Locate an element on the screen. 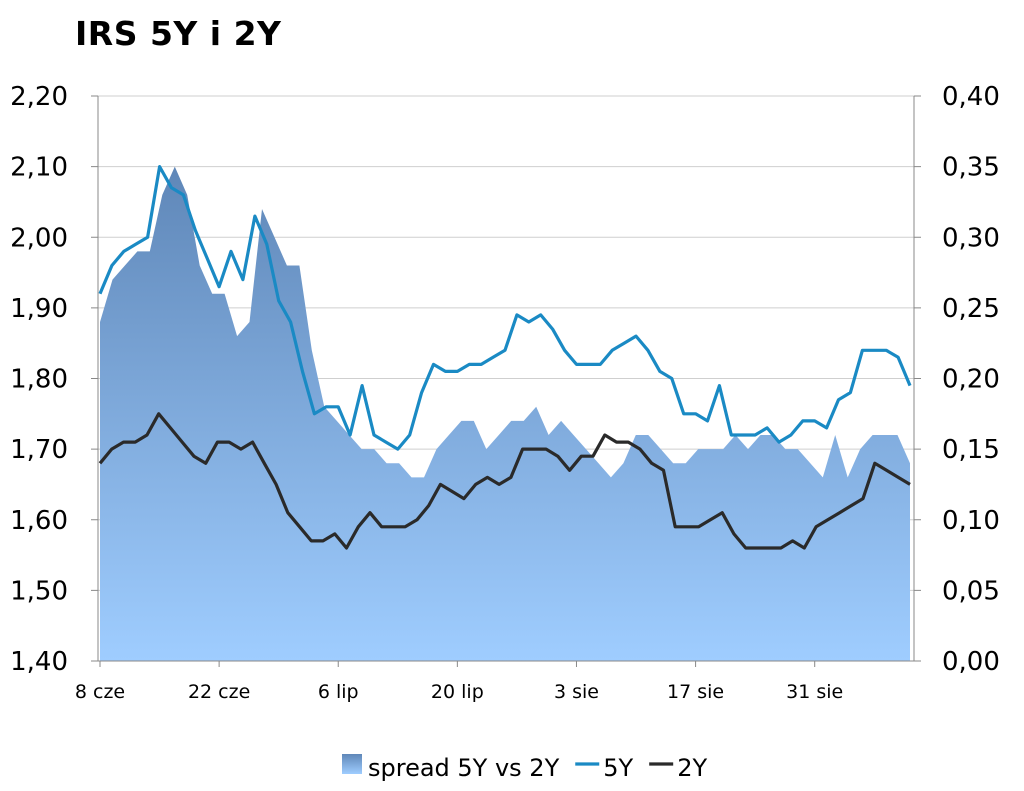 Image resolution: width=1024 pixels, height=791 pixels. y-right-tick-label: 0,30 is located at coordinates (971, 238).